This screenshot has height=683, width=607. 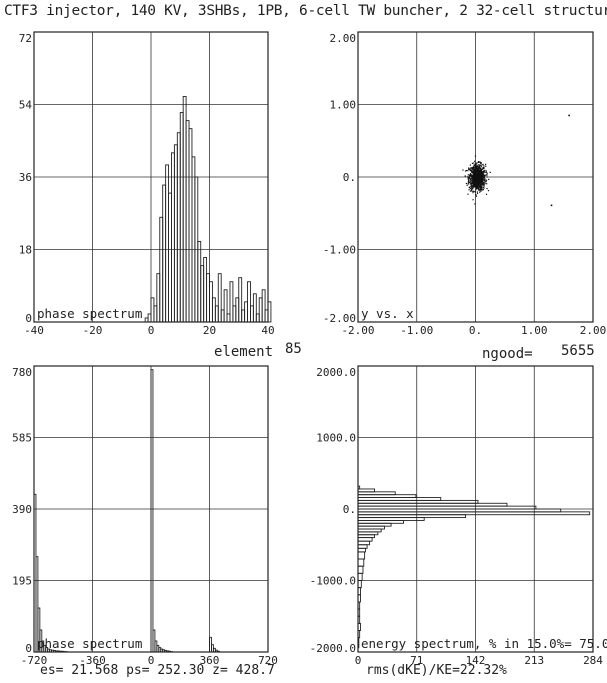 What do you see at coordinates (26, 105) in the screenshot?
I see `y-tick-label: 54` at bounding box center [26, 105].